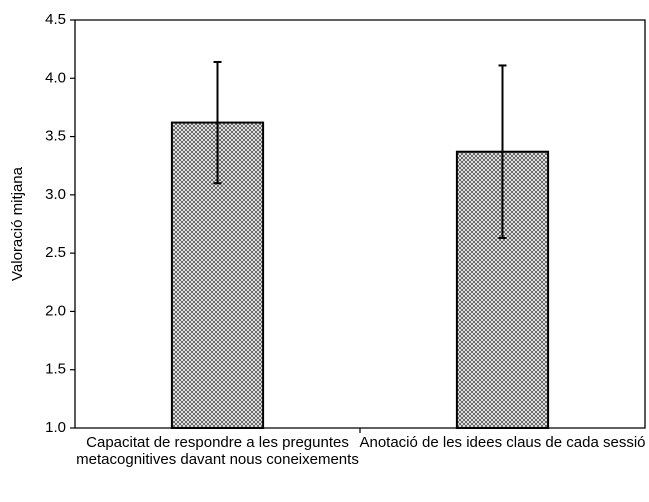 The image size is (649, 502). What do you see at coordinates (55, 369) in the screenshot?
I see `y-tick-label: 1.5` at bounding box center [55, 369].